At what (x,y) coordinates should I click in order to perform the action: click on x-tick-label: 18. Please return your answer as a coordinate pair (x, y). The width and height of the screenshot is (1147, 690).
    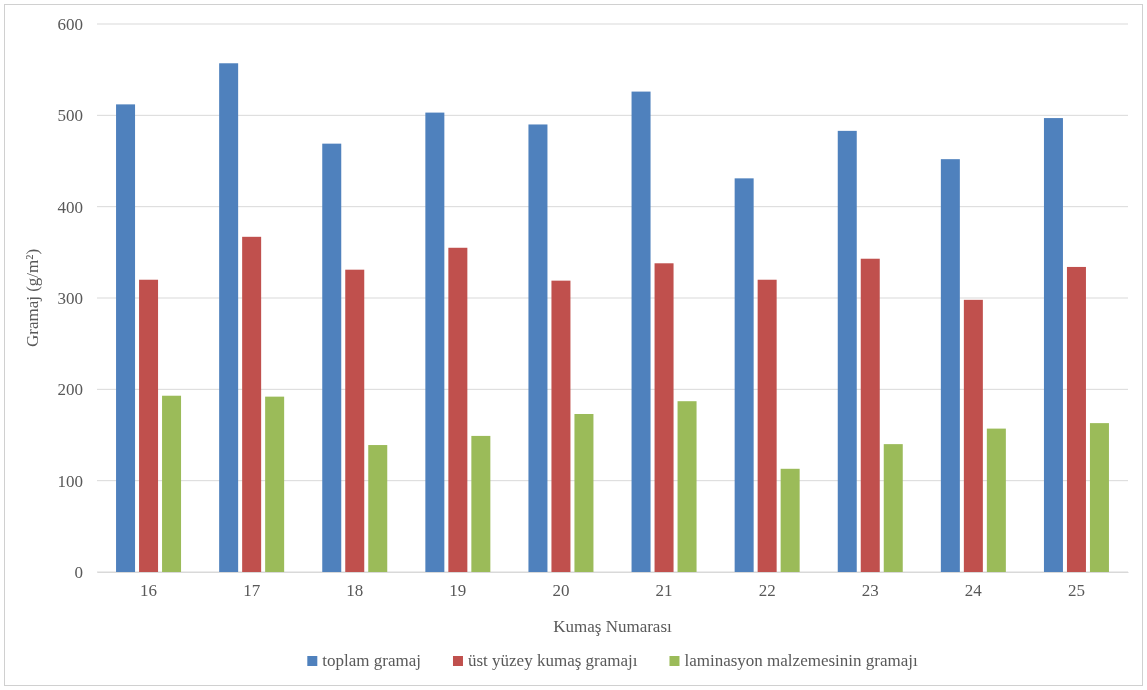
    Looking at the image, I should click on (355, 591).